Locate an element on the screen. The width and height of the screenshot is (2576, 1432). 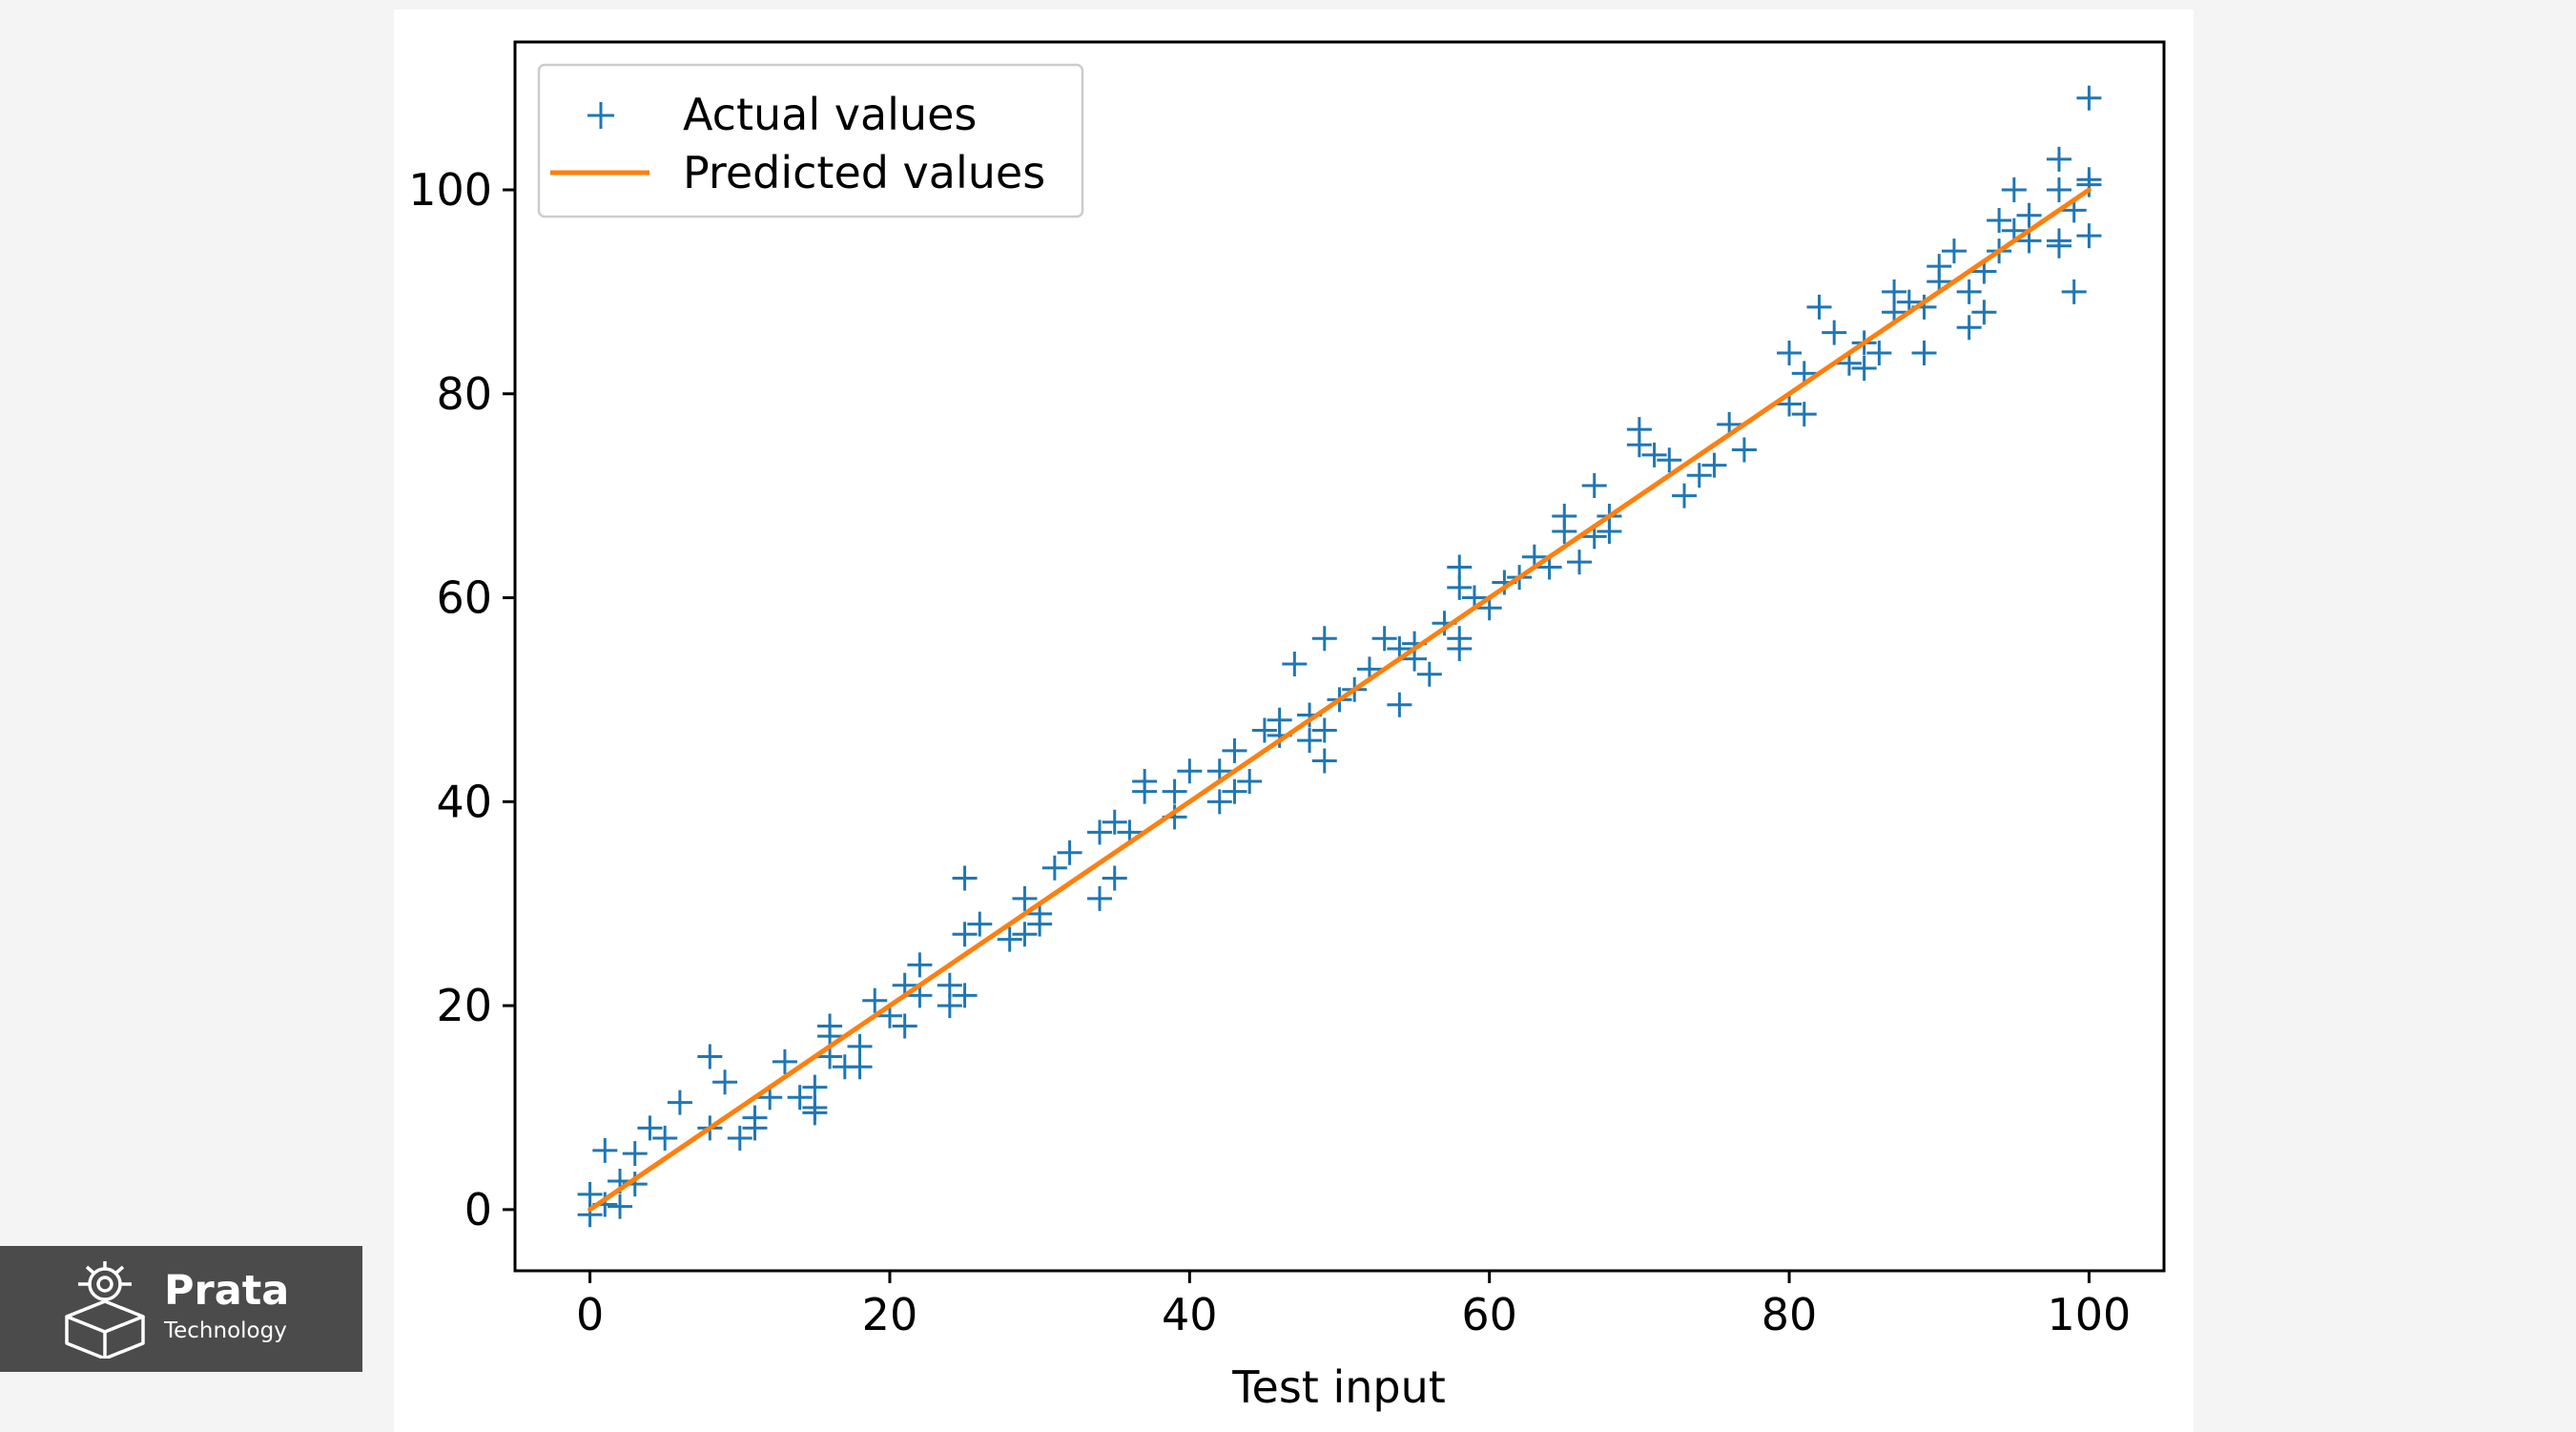
y-axis-ticks: 0 20 40 60 80 100 is located at coordinates (461, 699).